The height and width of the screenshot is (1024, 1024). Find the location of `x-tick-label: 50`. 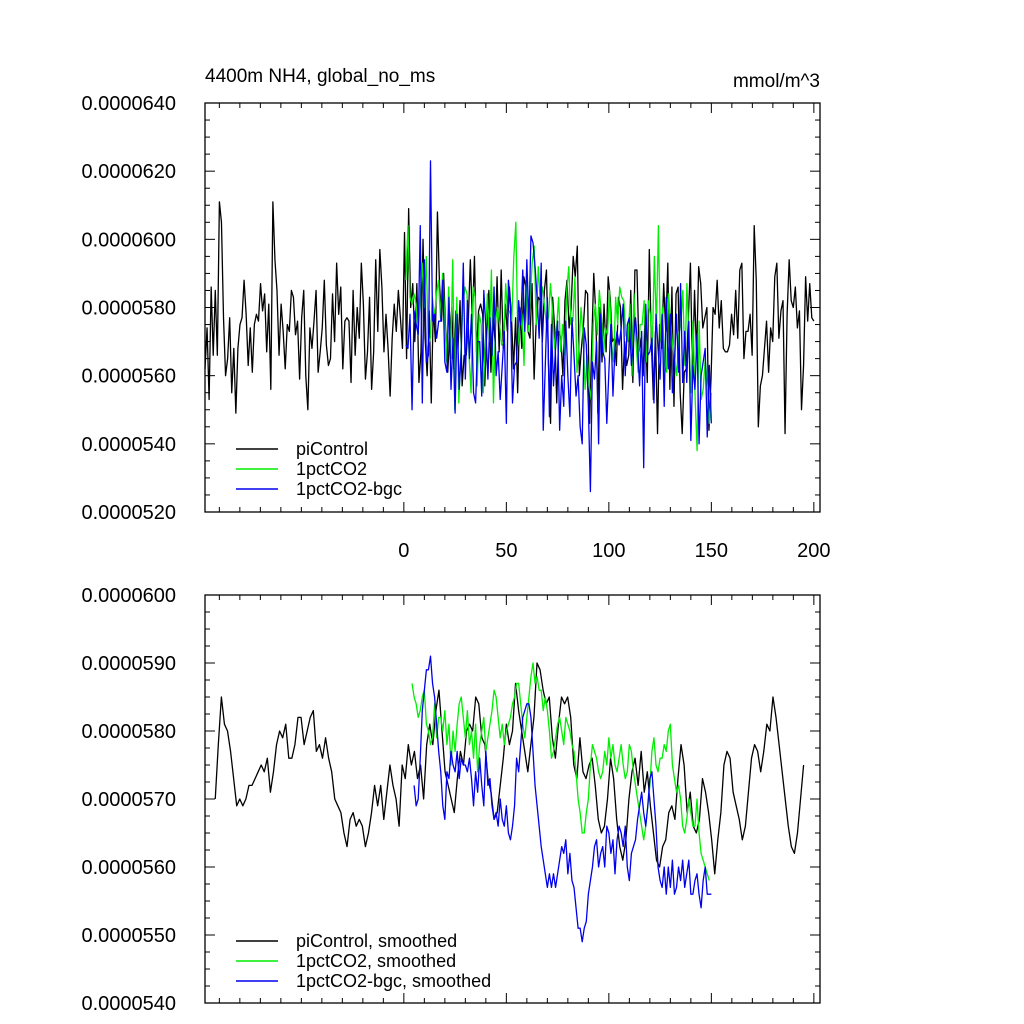

x-tick-label: 50 is located at coordinates (506, 551).